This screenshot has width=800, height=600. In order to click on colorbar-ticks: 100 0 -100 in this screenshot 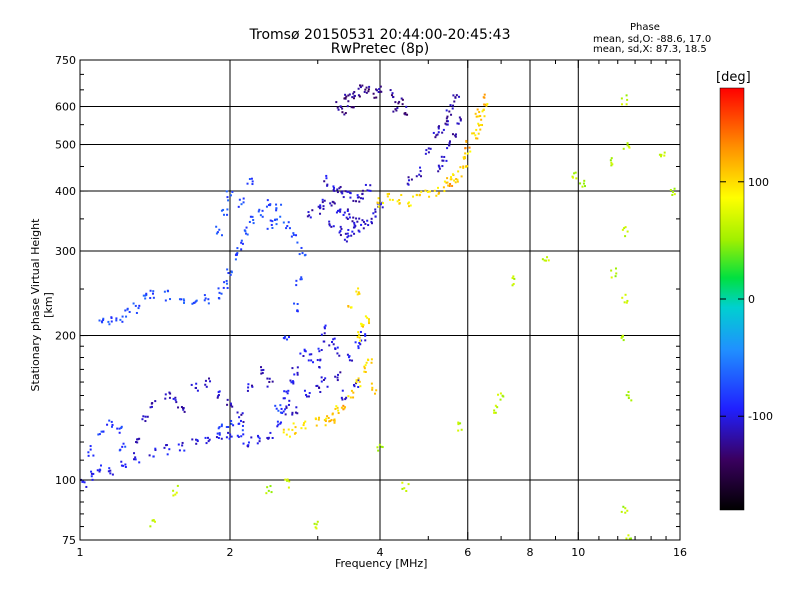, I will do `click(746, 299)`.